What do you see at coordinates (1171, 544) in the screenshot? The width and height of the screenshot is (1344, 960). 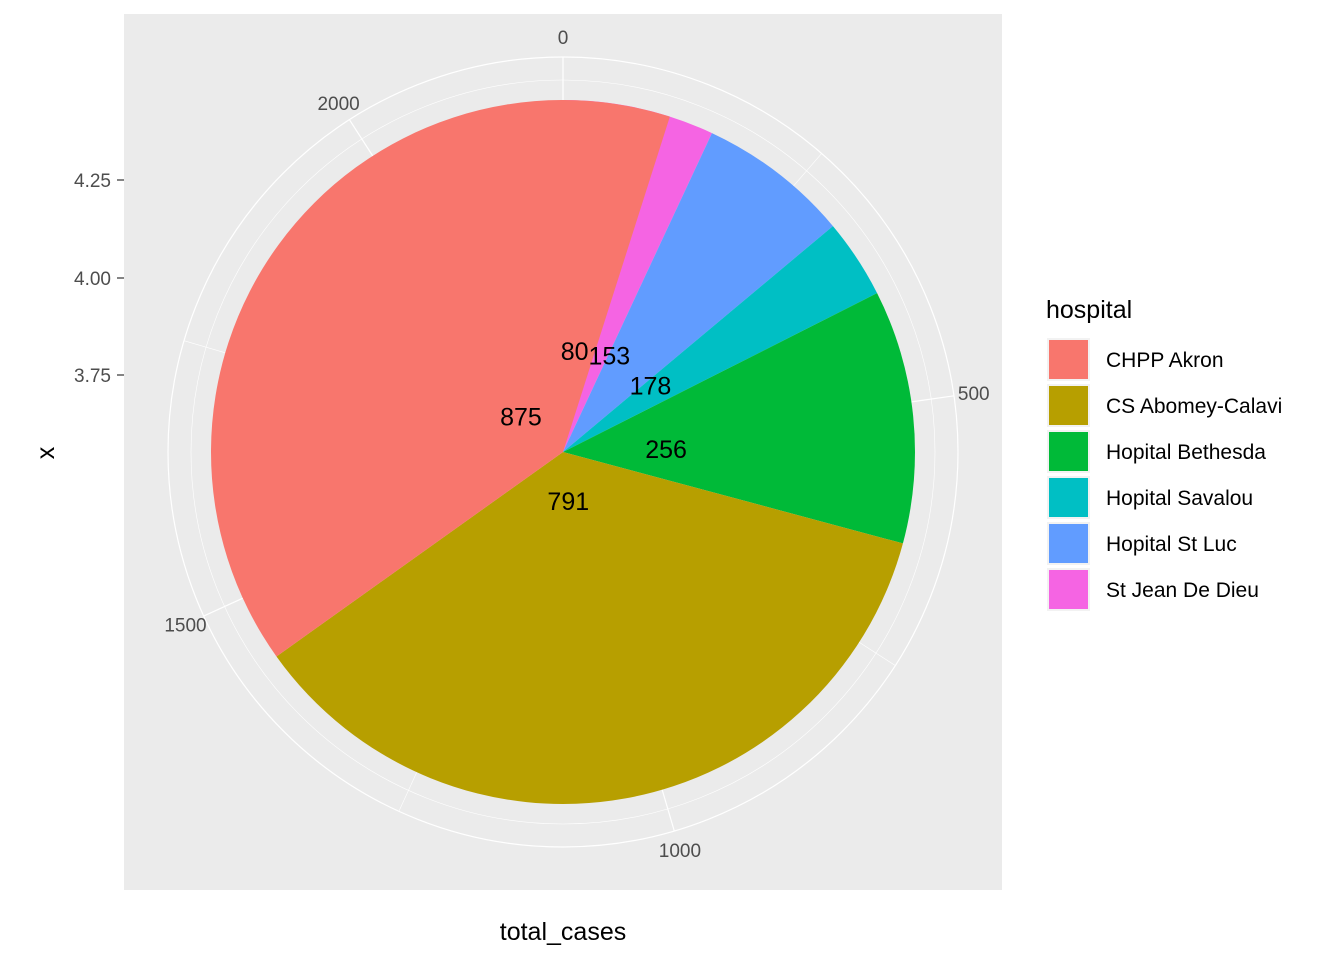 I see `legend-label: Hopital St Luc` at bounding box center [1171, 544].